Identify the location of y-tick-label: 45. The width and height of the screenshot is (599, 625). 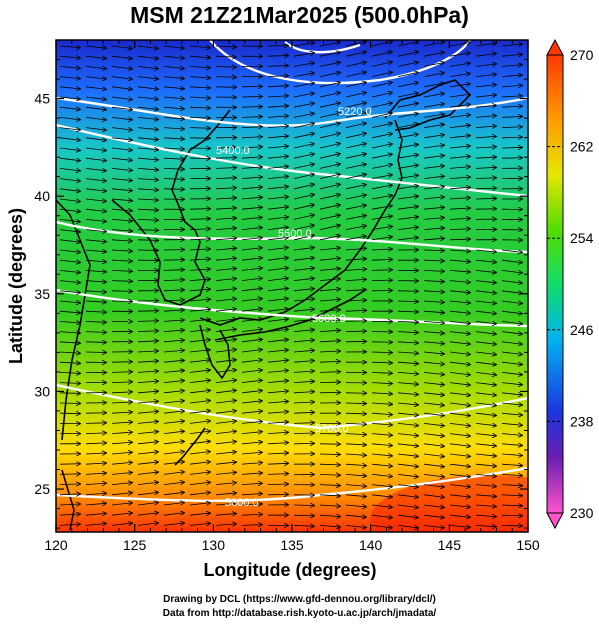
(42, 99).